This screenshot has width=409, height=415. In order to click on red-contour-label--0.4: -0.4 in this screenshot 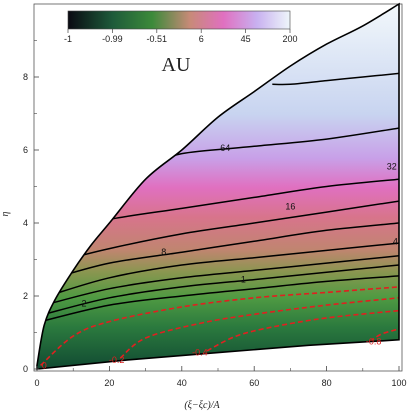, I will do `click(200, 353)`.